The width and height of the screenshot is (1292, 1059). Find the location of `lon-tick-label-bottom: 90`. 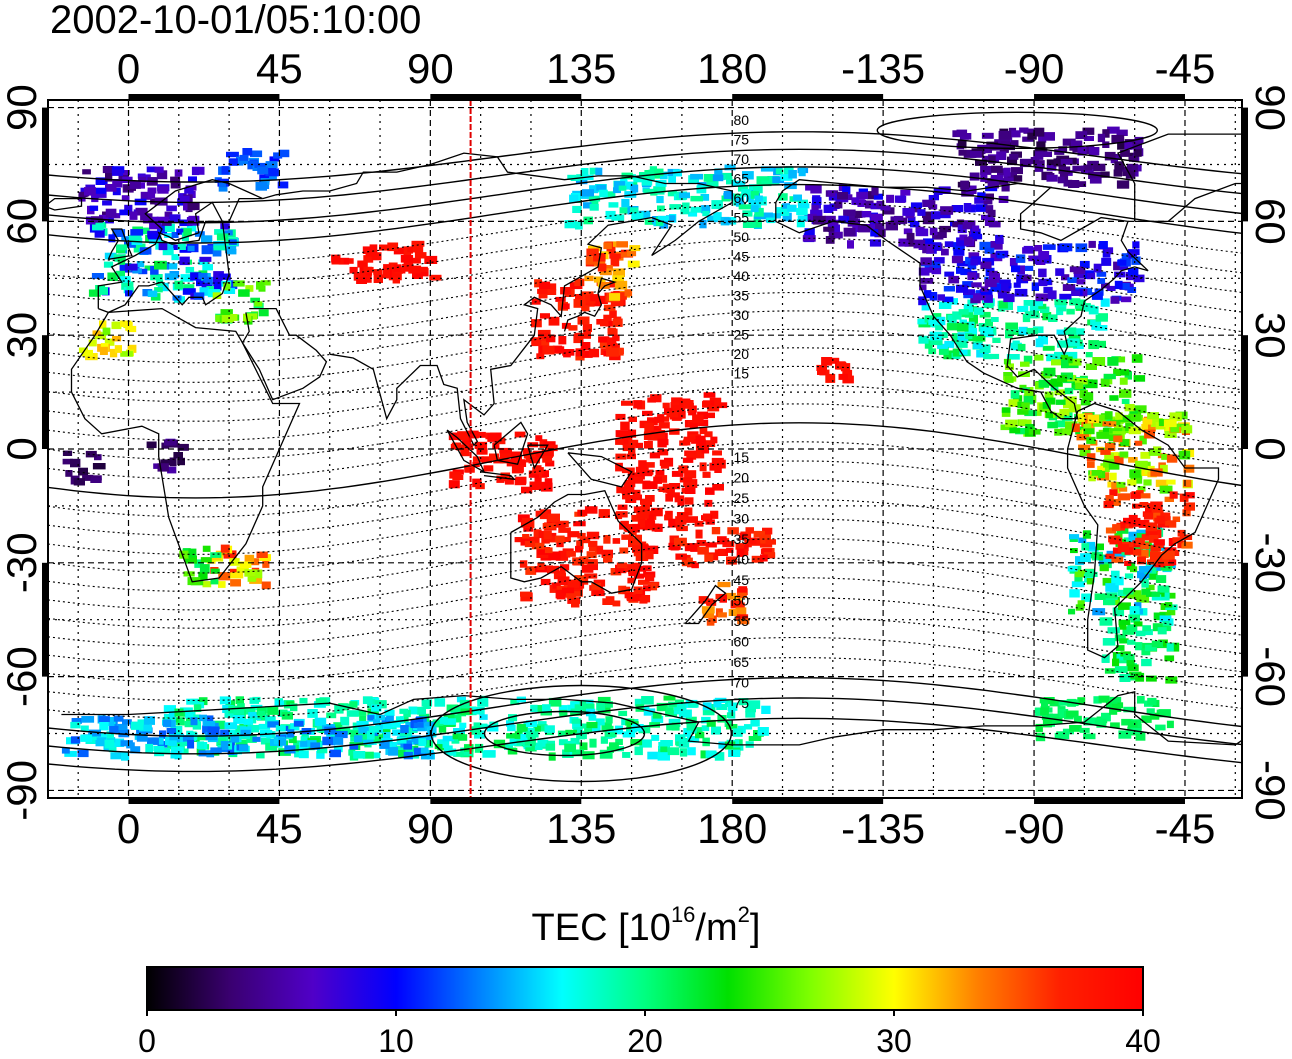

lon-tick-label-bottom: 90 is located at coordinates (430, 828).